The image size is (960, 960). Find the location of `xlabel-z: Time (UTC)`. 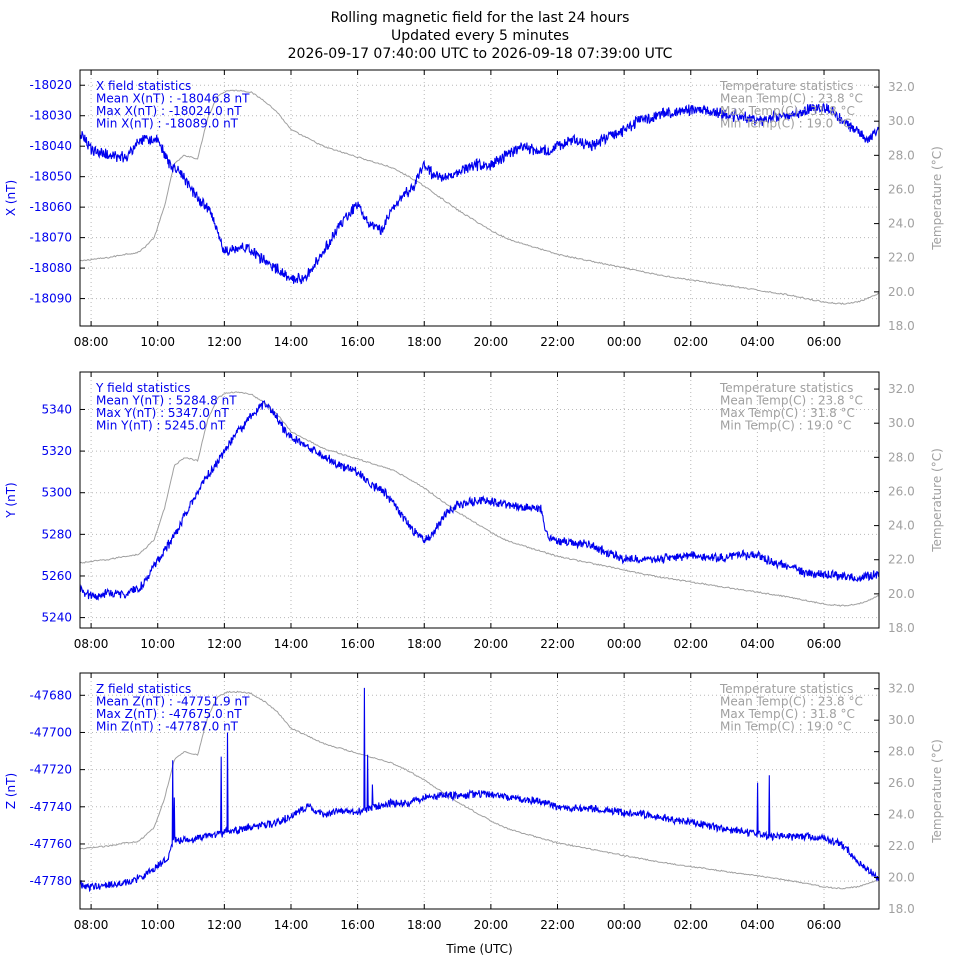

xlabel-z: Time (UTC) is located at coordinates (478, 949).